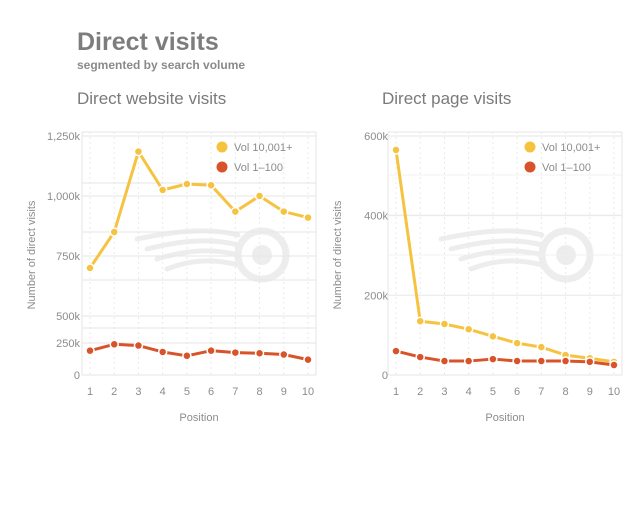  What do you see at coordinates (376, 217) in the screenshot?
I see `y-tick-label: 400k` at bounding box center [376, 217].